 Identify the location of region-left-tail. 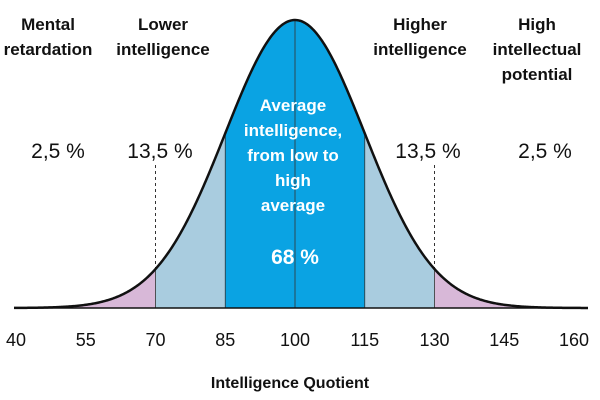
(85, 288).